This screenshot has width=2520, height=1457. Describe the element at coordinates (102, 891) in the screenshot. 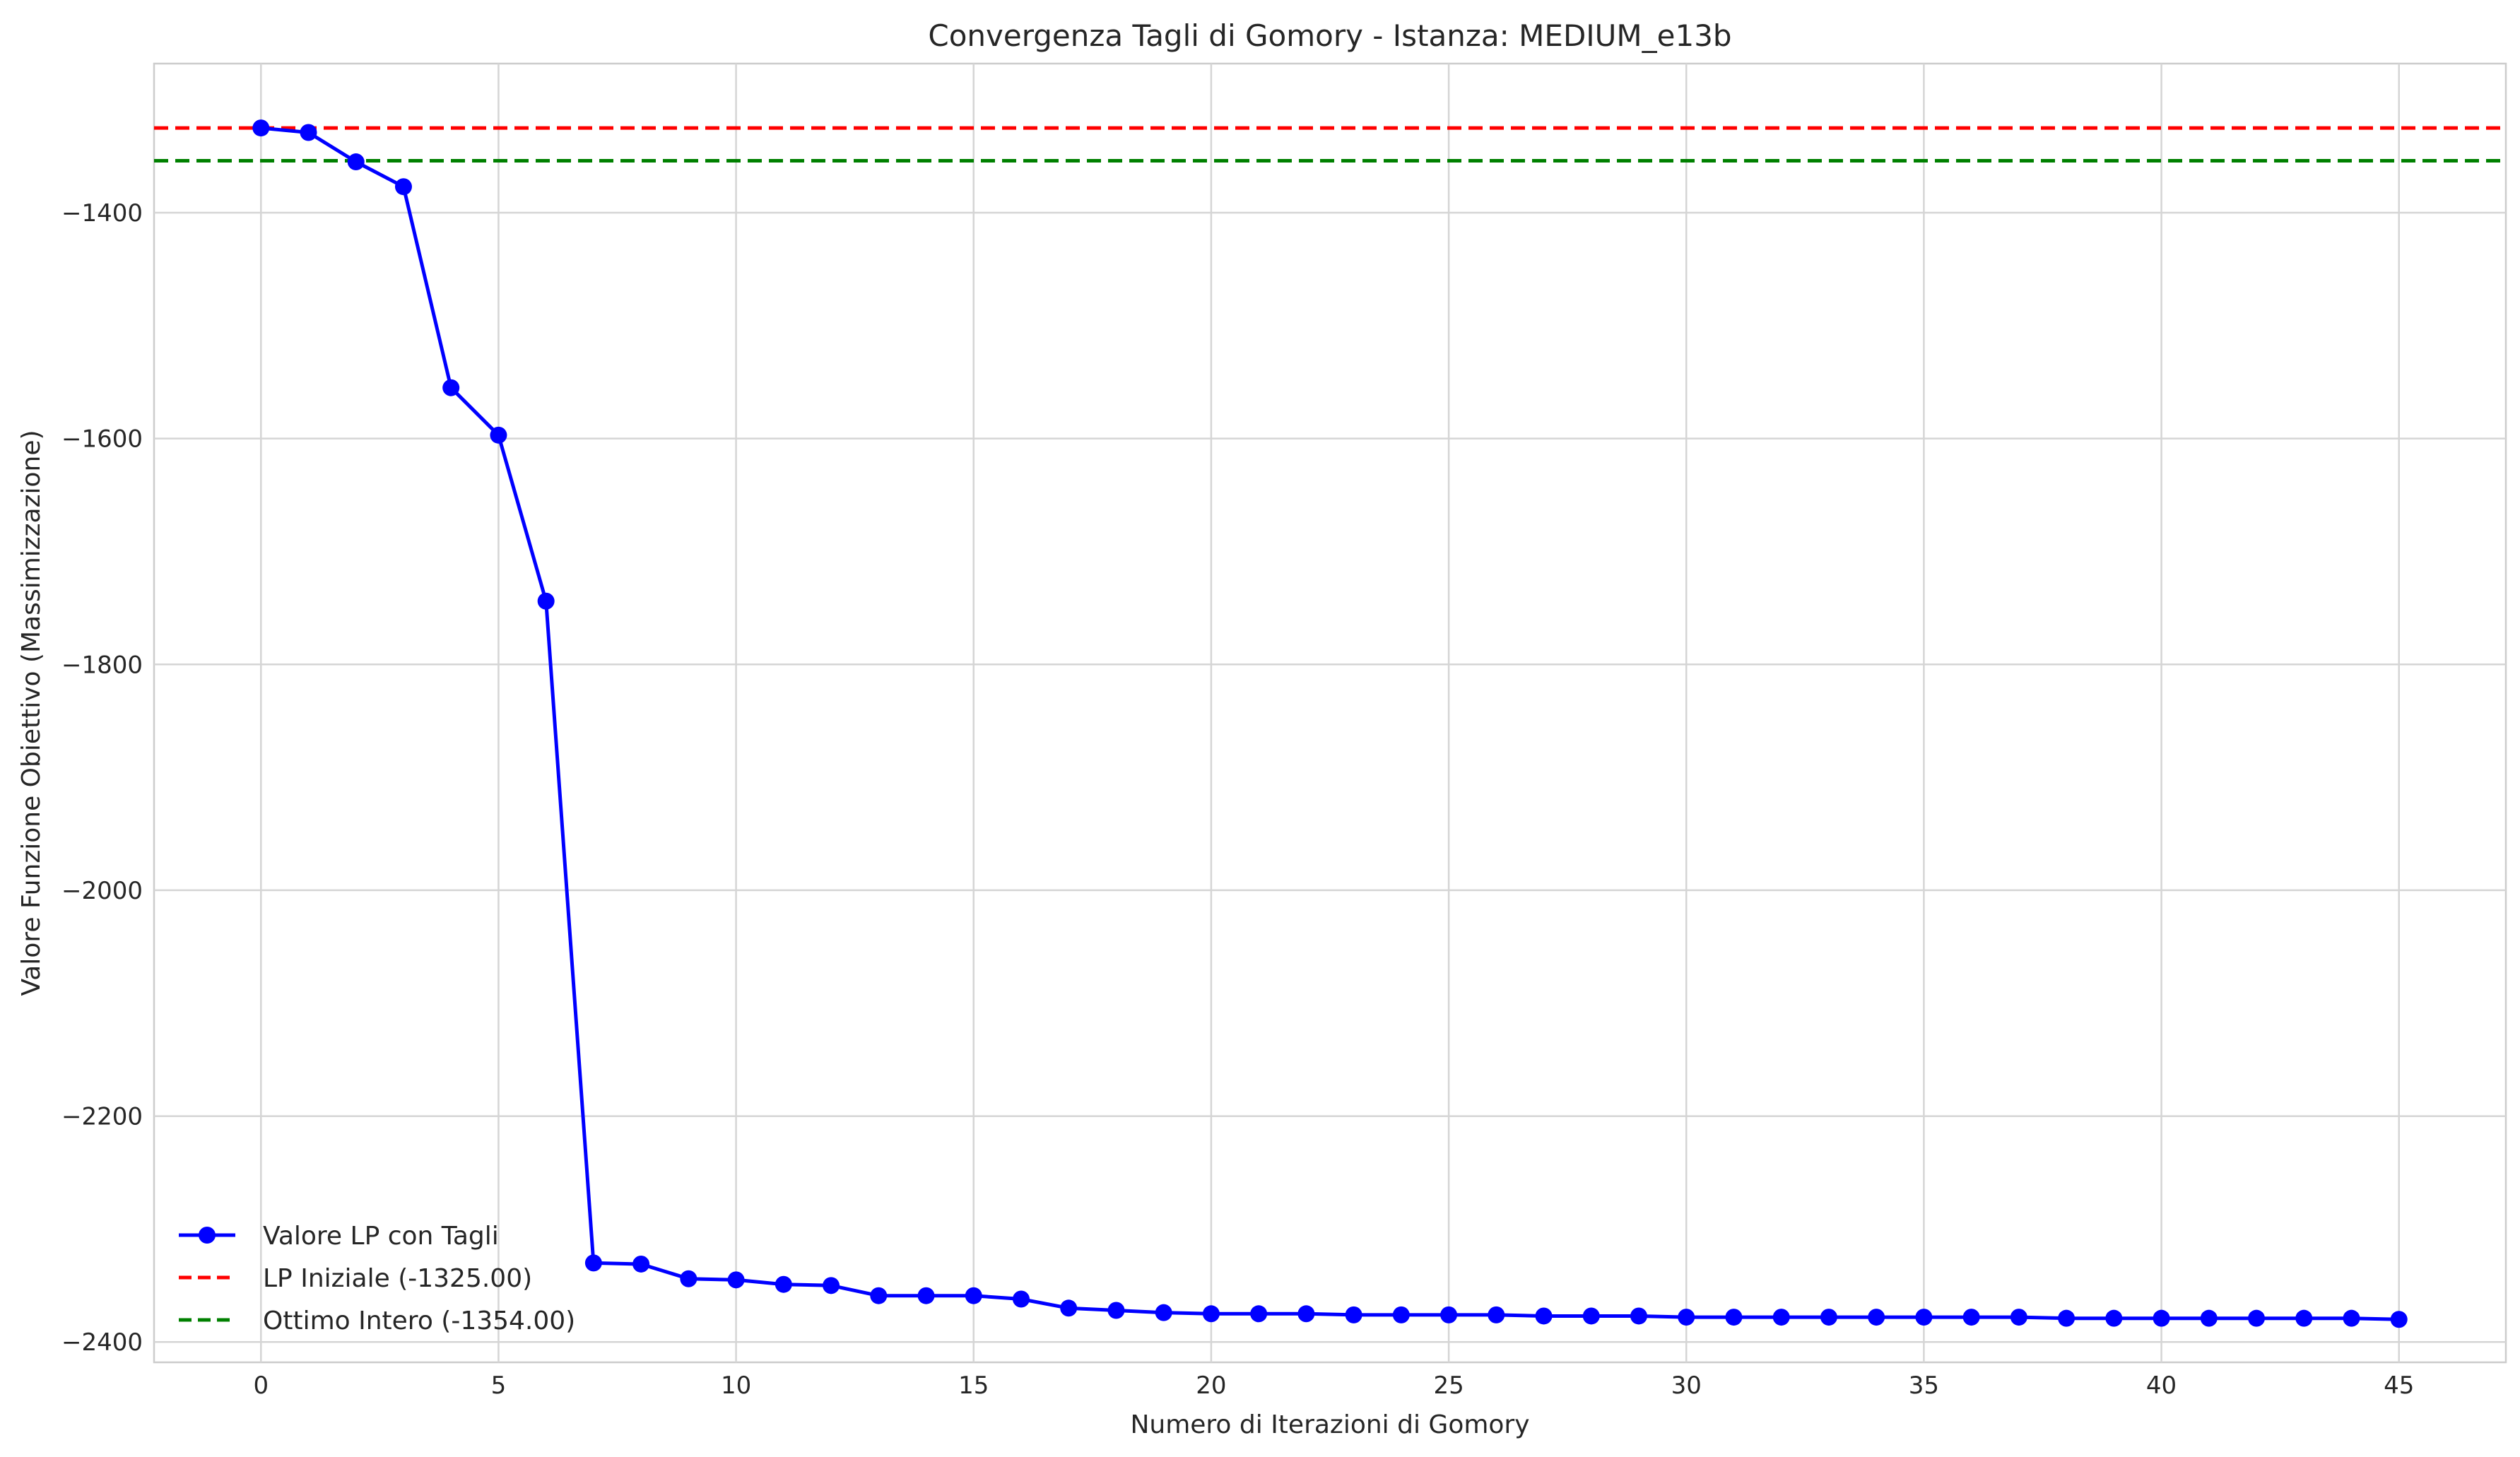

I see `y-tick-label: −2000` at that location.